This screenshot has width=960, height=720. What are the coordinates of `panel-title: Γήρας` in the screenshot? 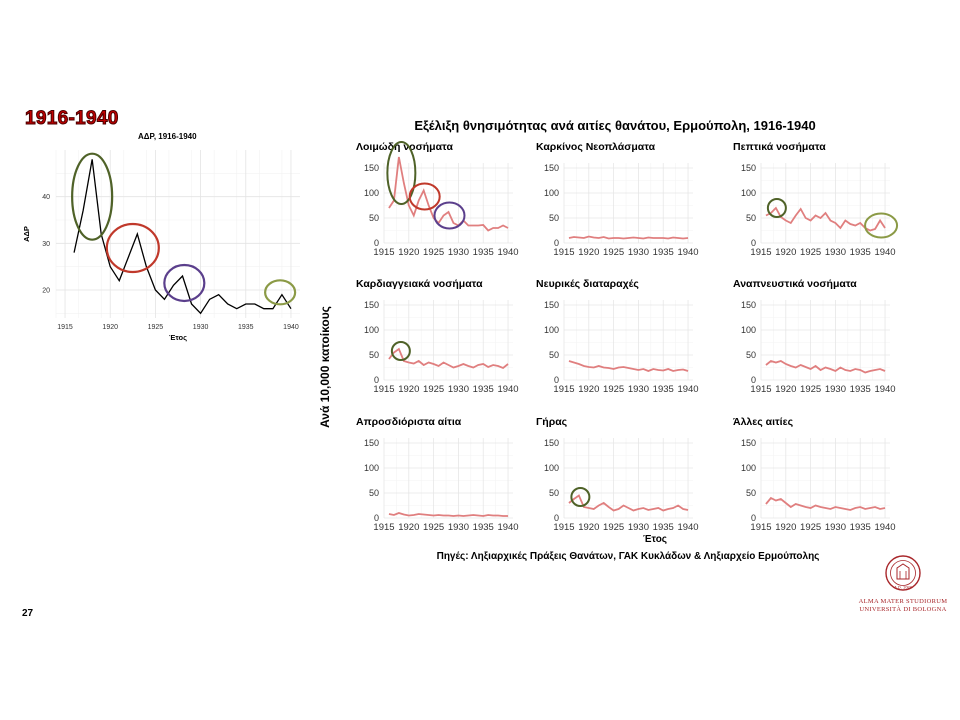 It's located at (552, 422).